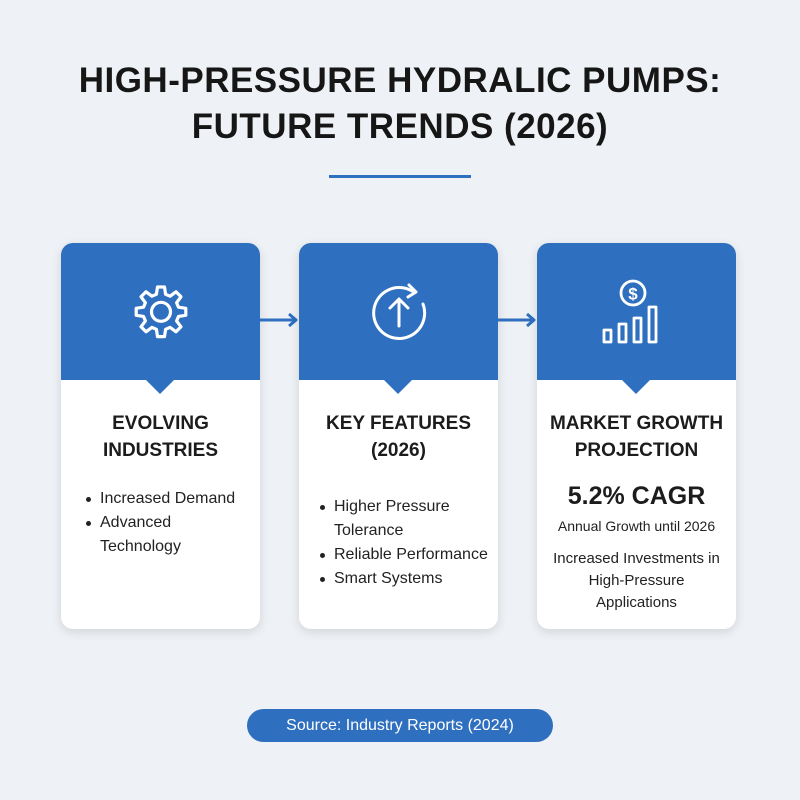  What do you see at coordinates (398, 423) in the screenshot?
I see `card-title-line-1: KEY FEATURES` at bounding box center [398, 423].